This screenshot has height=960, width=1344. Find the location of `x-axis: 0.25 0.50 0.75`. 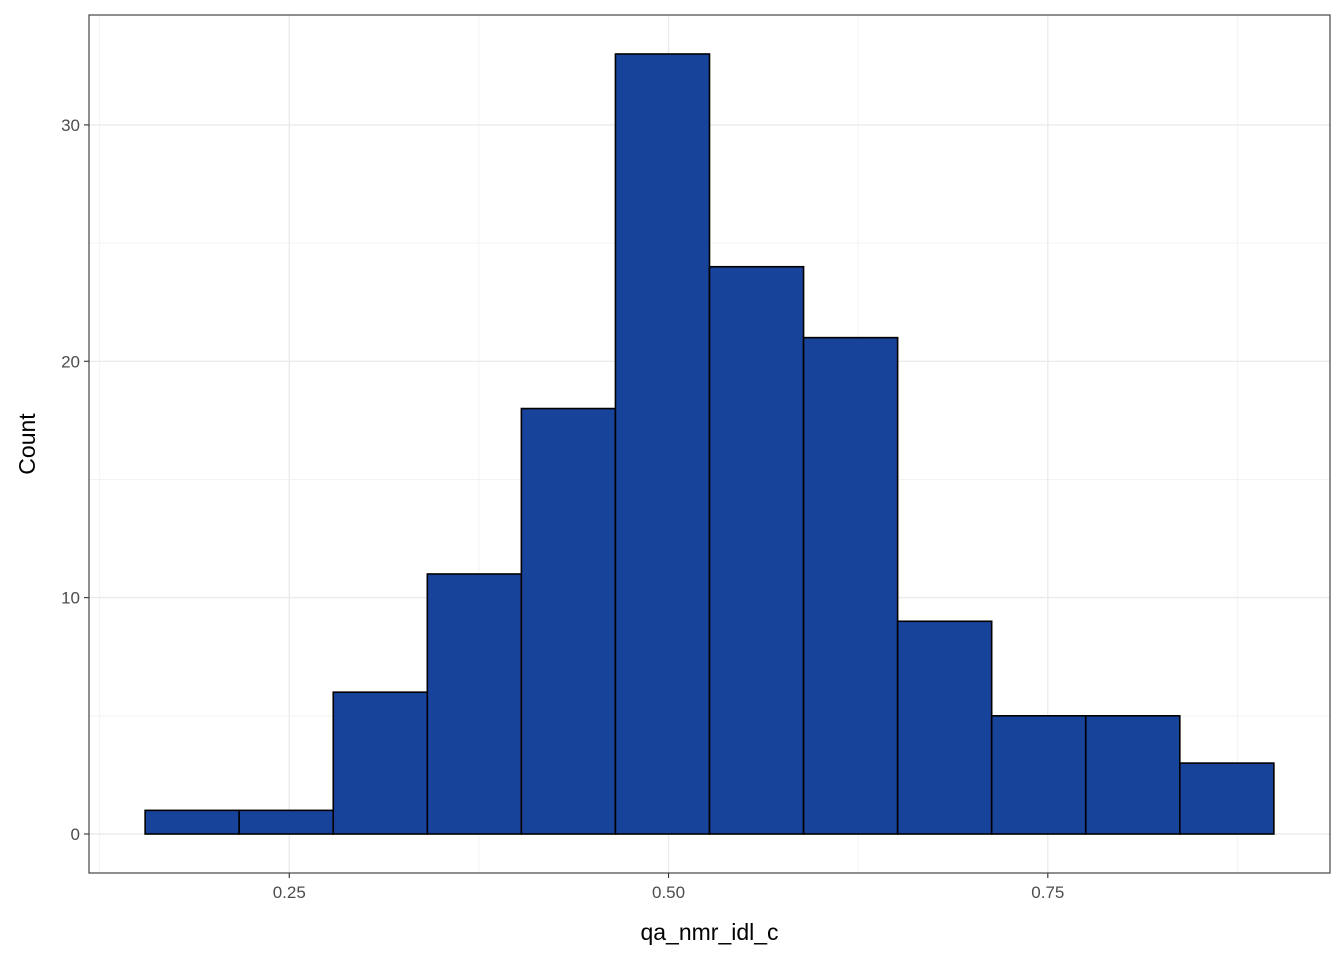

x-axis: 0.25 0.50 0.75 is located at coordinates (668, 887).